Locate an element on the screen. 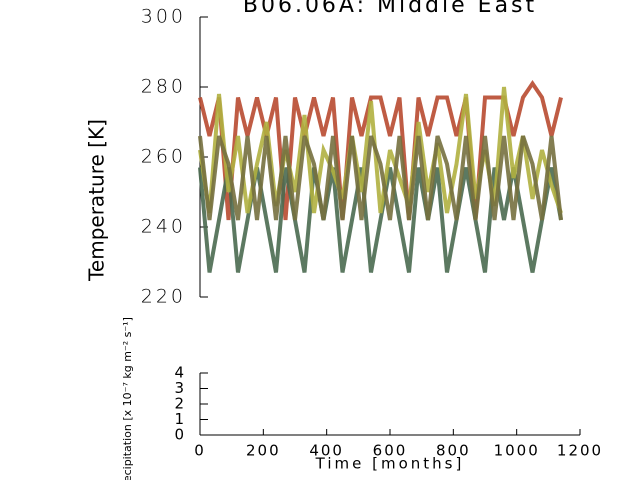 Image resolution: width=640 pixels, height=480 pixels. y-tick-label: 1 is located at coordinates (180, 419).